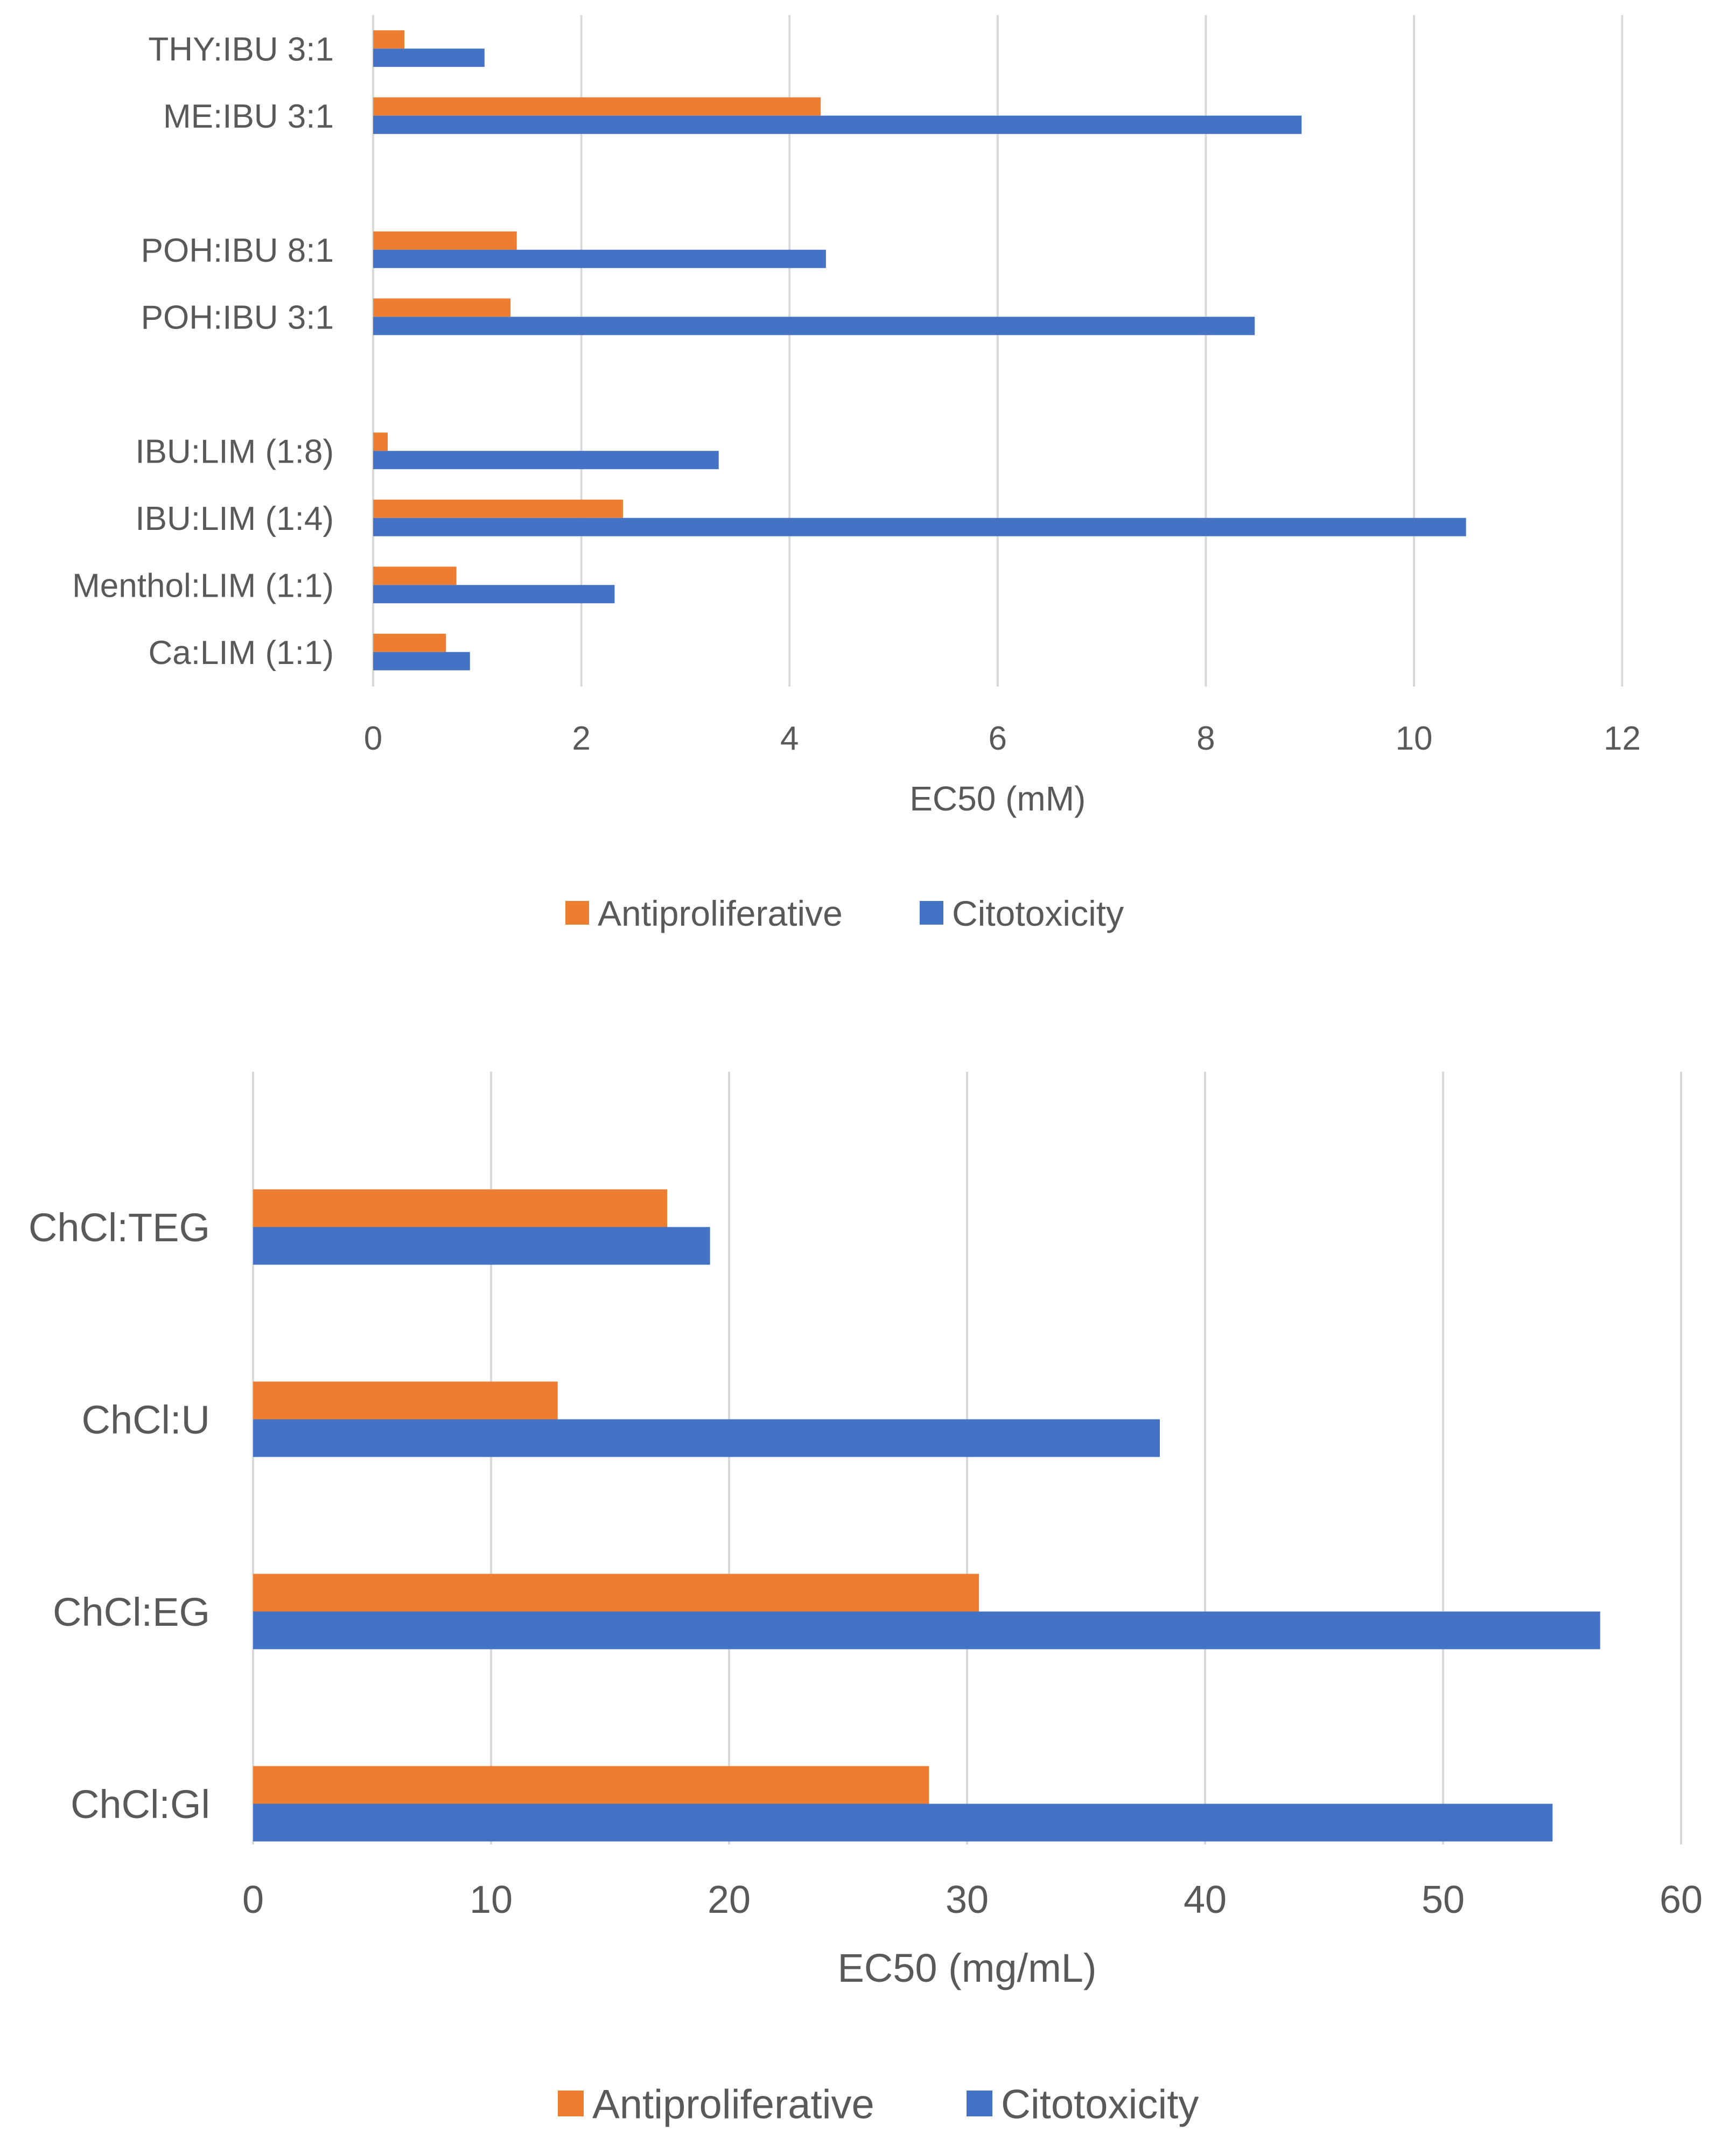 Image resolution: width=1736 pixels, height=2146 pixels. What do you see at coordinates (1205, 738) in the screenshot?
I see `chart1-x-tick-label-8: 8` at bounding box center [1205, 738].